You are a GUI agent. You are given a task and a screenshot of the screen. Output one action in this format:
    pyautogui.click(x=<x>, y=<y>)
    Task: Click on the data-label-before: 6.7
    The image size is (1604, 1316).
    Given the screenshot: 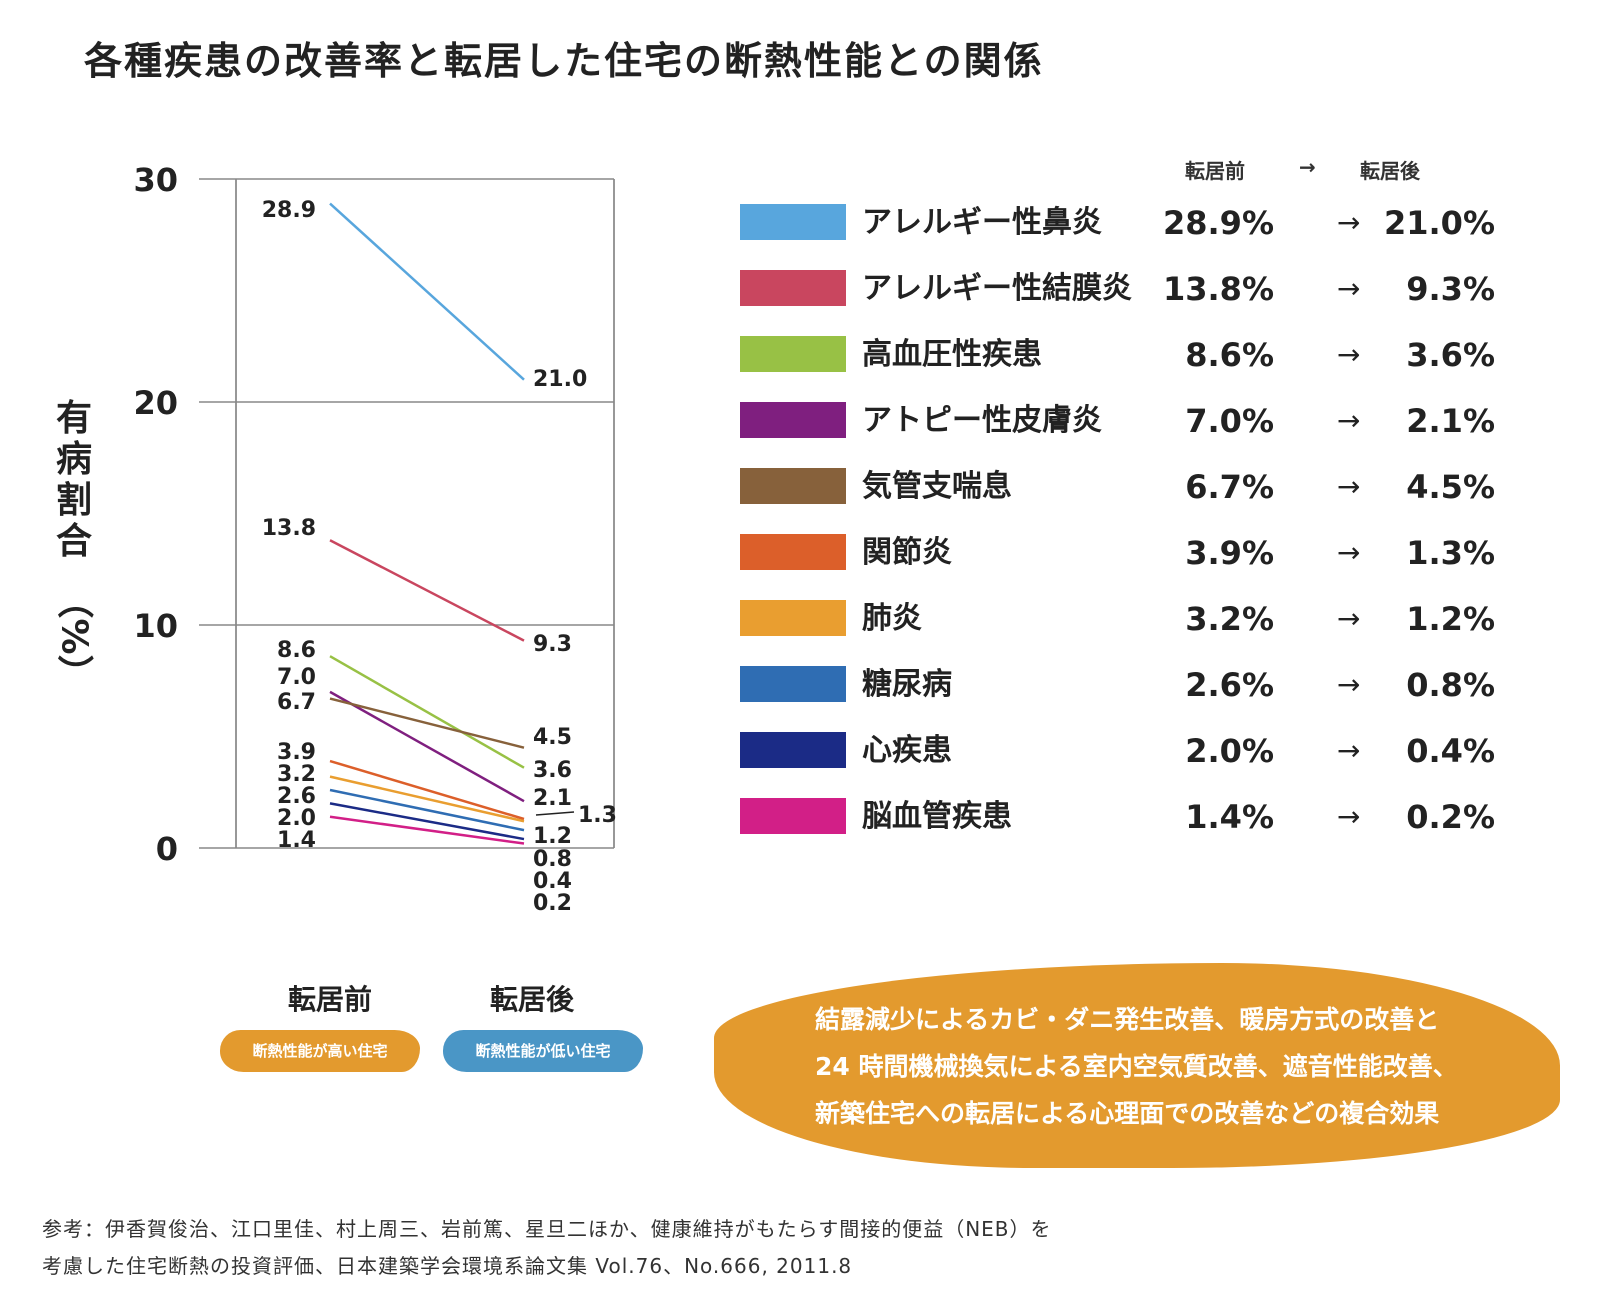 What is the action you would take?
    pyautogui.click(x=296, y=702)
    